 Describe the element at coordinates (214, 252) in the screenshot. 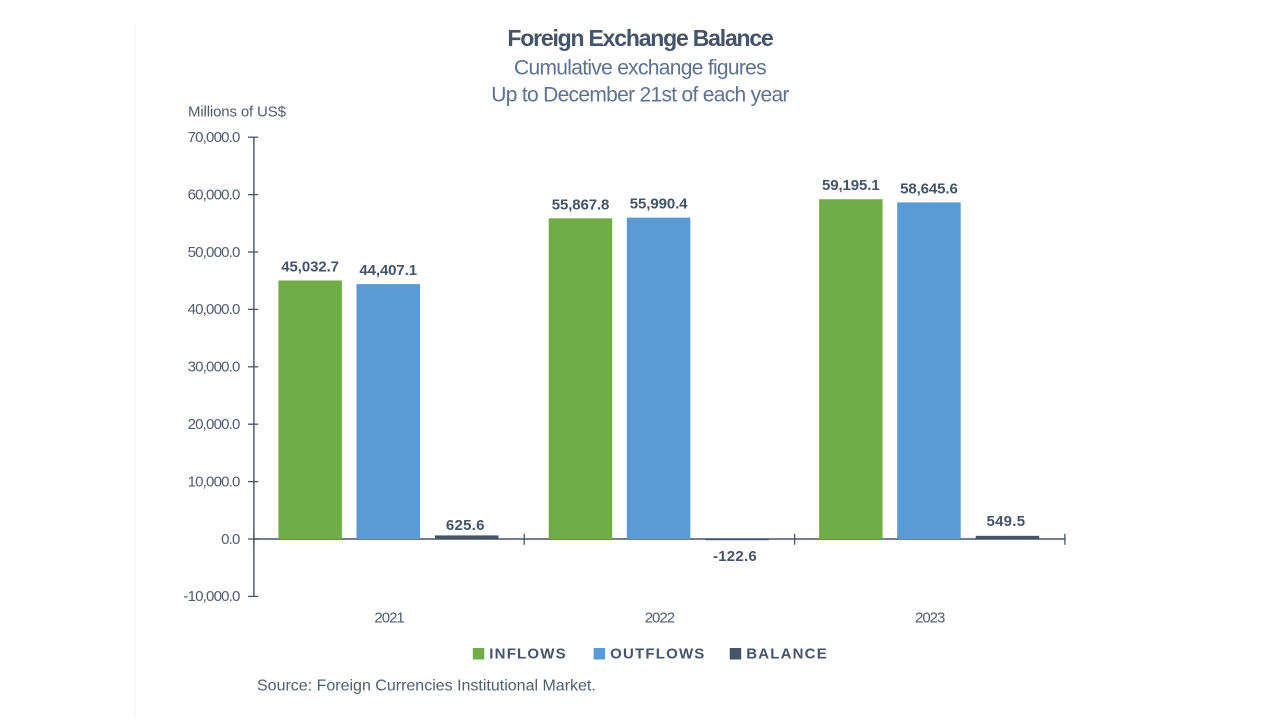

I see `svg-text: 50,000.0` at that location.